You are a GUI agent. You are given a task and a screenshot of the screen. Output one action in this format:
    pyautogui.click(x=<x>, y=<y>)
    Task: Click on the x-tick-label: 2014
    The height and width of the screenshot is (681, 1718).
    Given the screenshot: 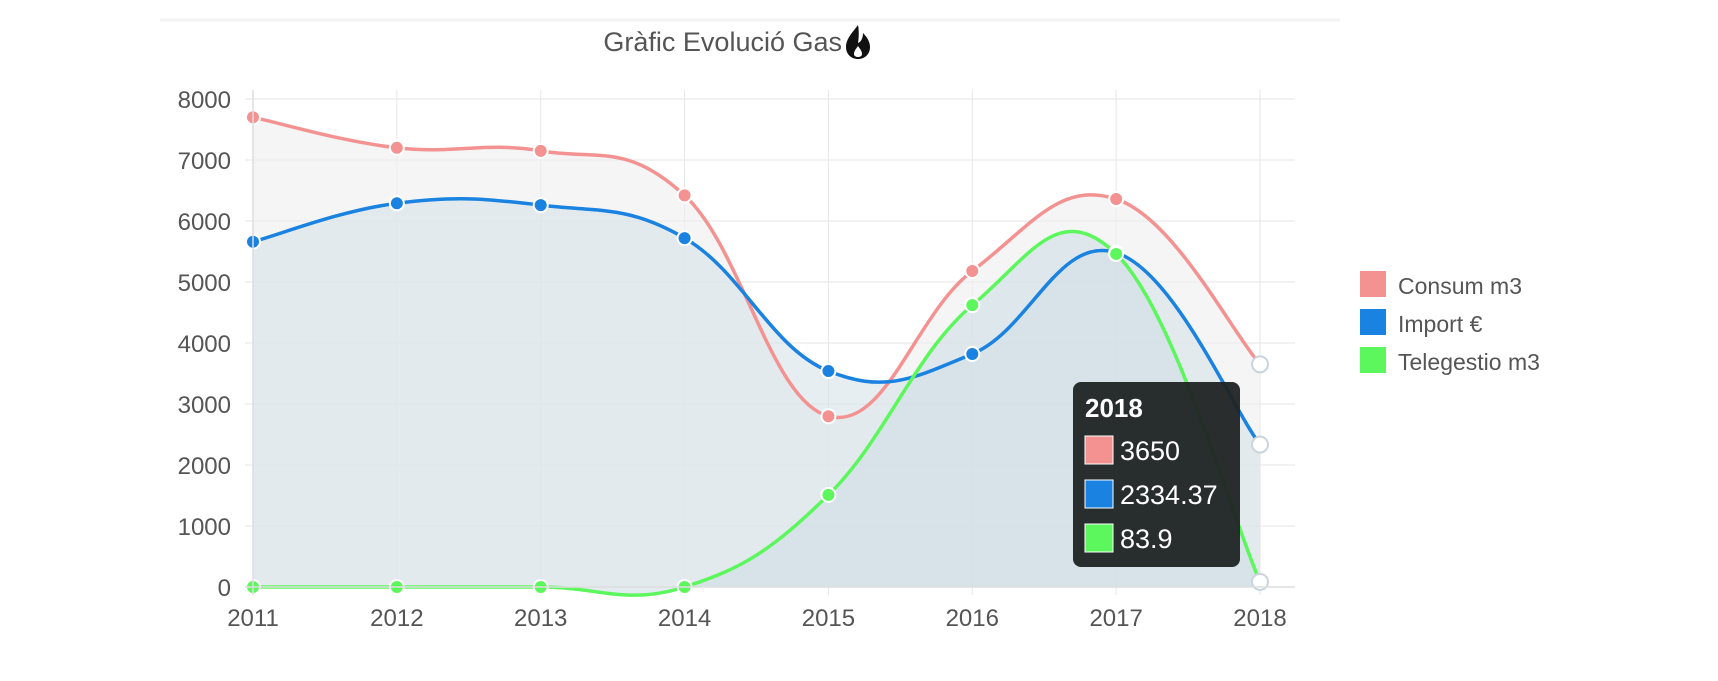 What is the action you would take?
    pyautogui.click(x=684, y=618)
    